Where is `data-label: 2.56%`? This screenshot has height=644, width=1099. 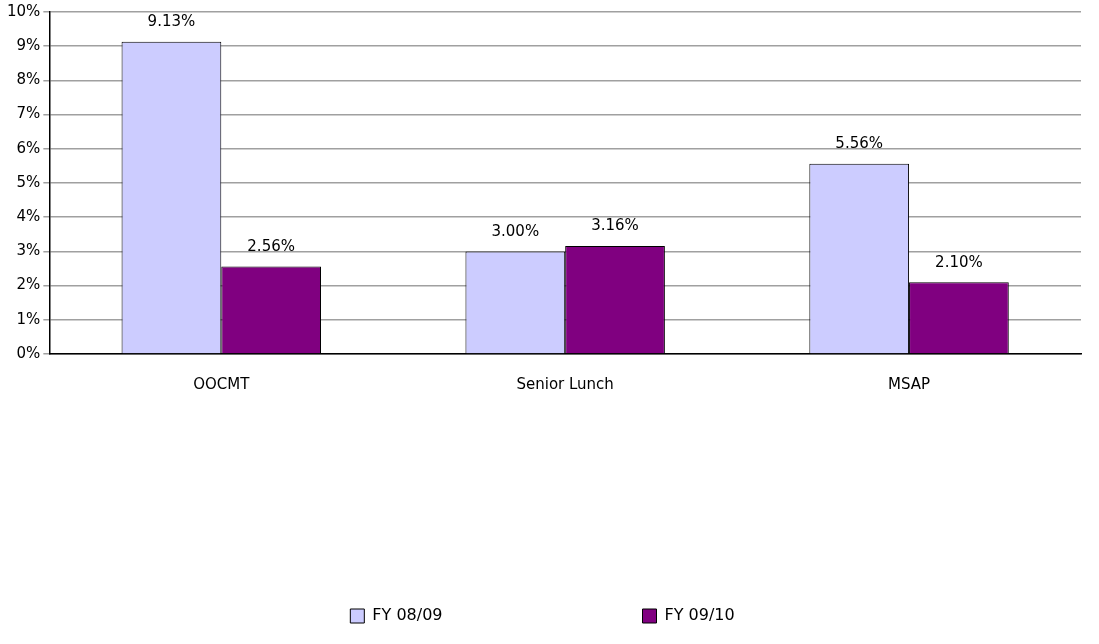 data-label: 2.56% is located at coordinates (271, 245).